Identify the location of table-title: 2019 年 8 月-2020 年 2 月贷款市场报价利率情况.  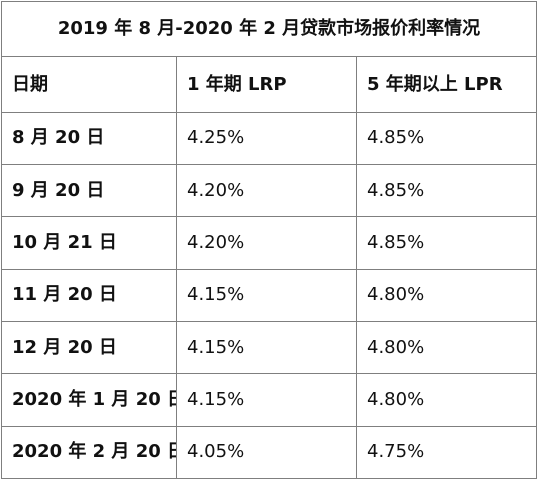
(269, 29).